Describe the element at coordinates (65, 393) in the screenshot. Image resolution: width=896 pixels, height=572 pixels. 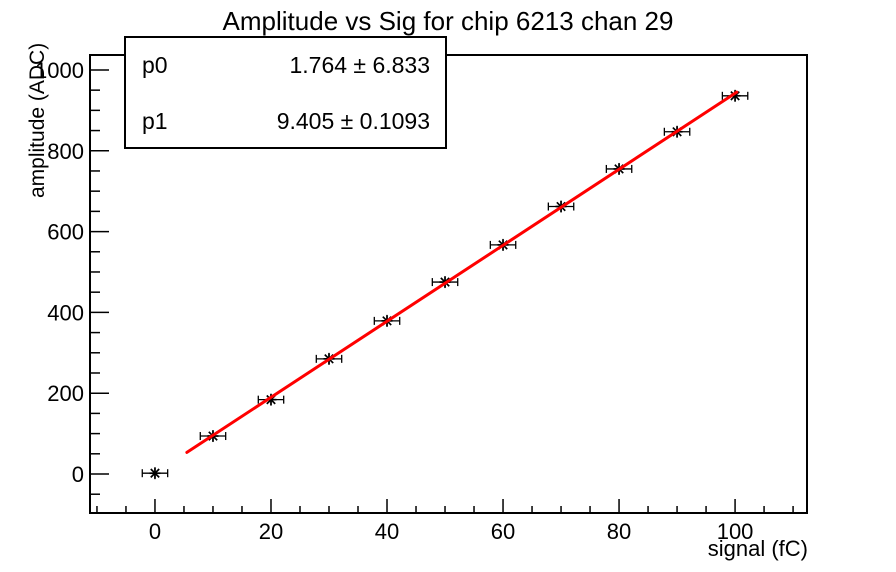
I see `y-tick-label: 200` at that location.